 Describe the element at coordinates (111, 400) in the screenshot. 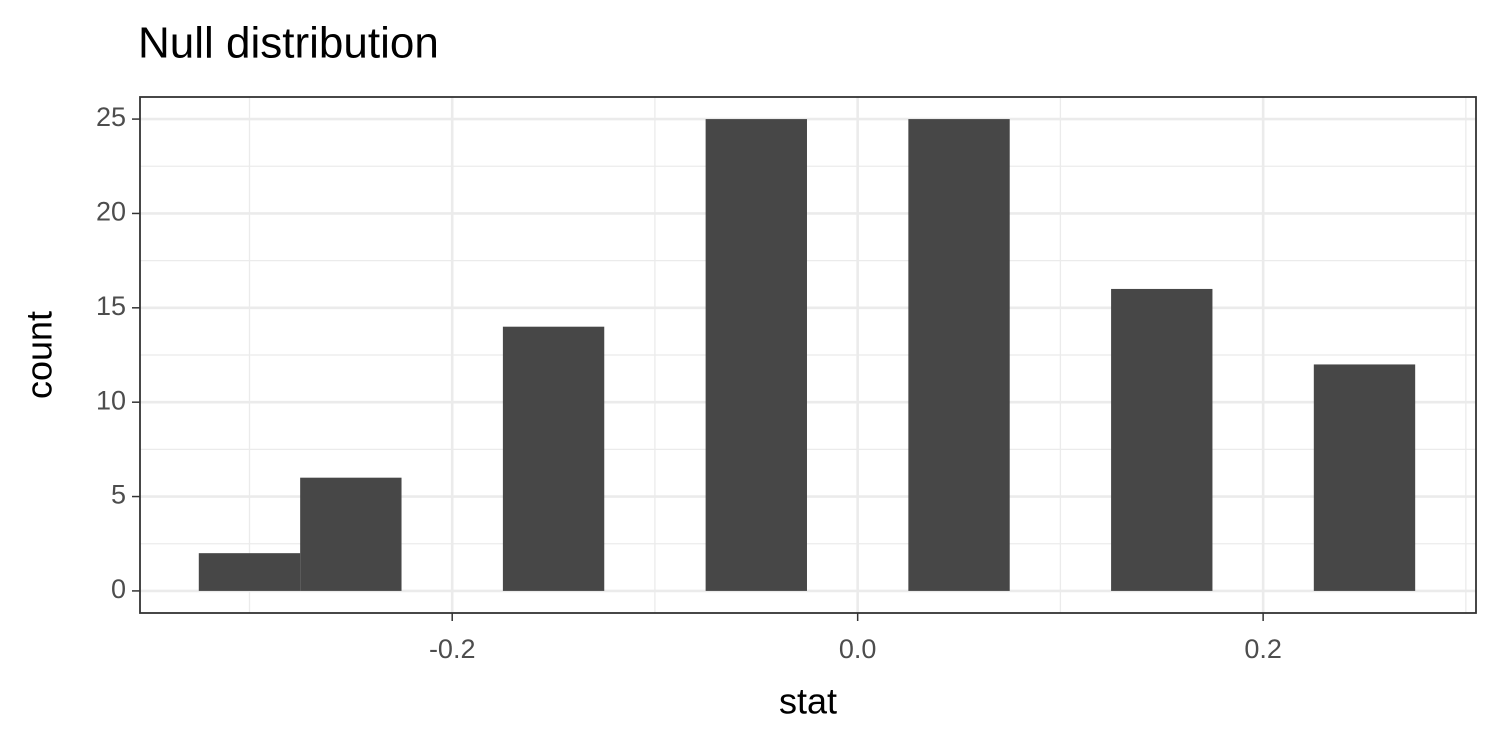

I see `y-tick-label: 10` at that location.